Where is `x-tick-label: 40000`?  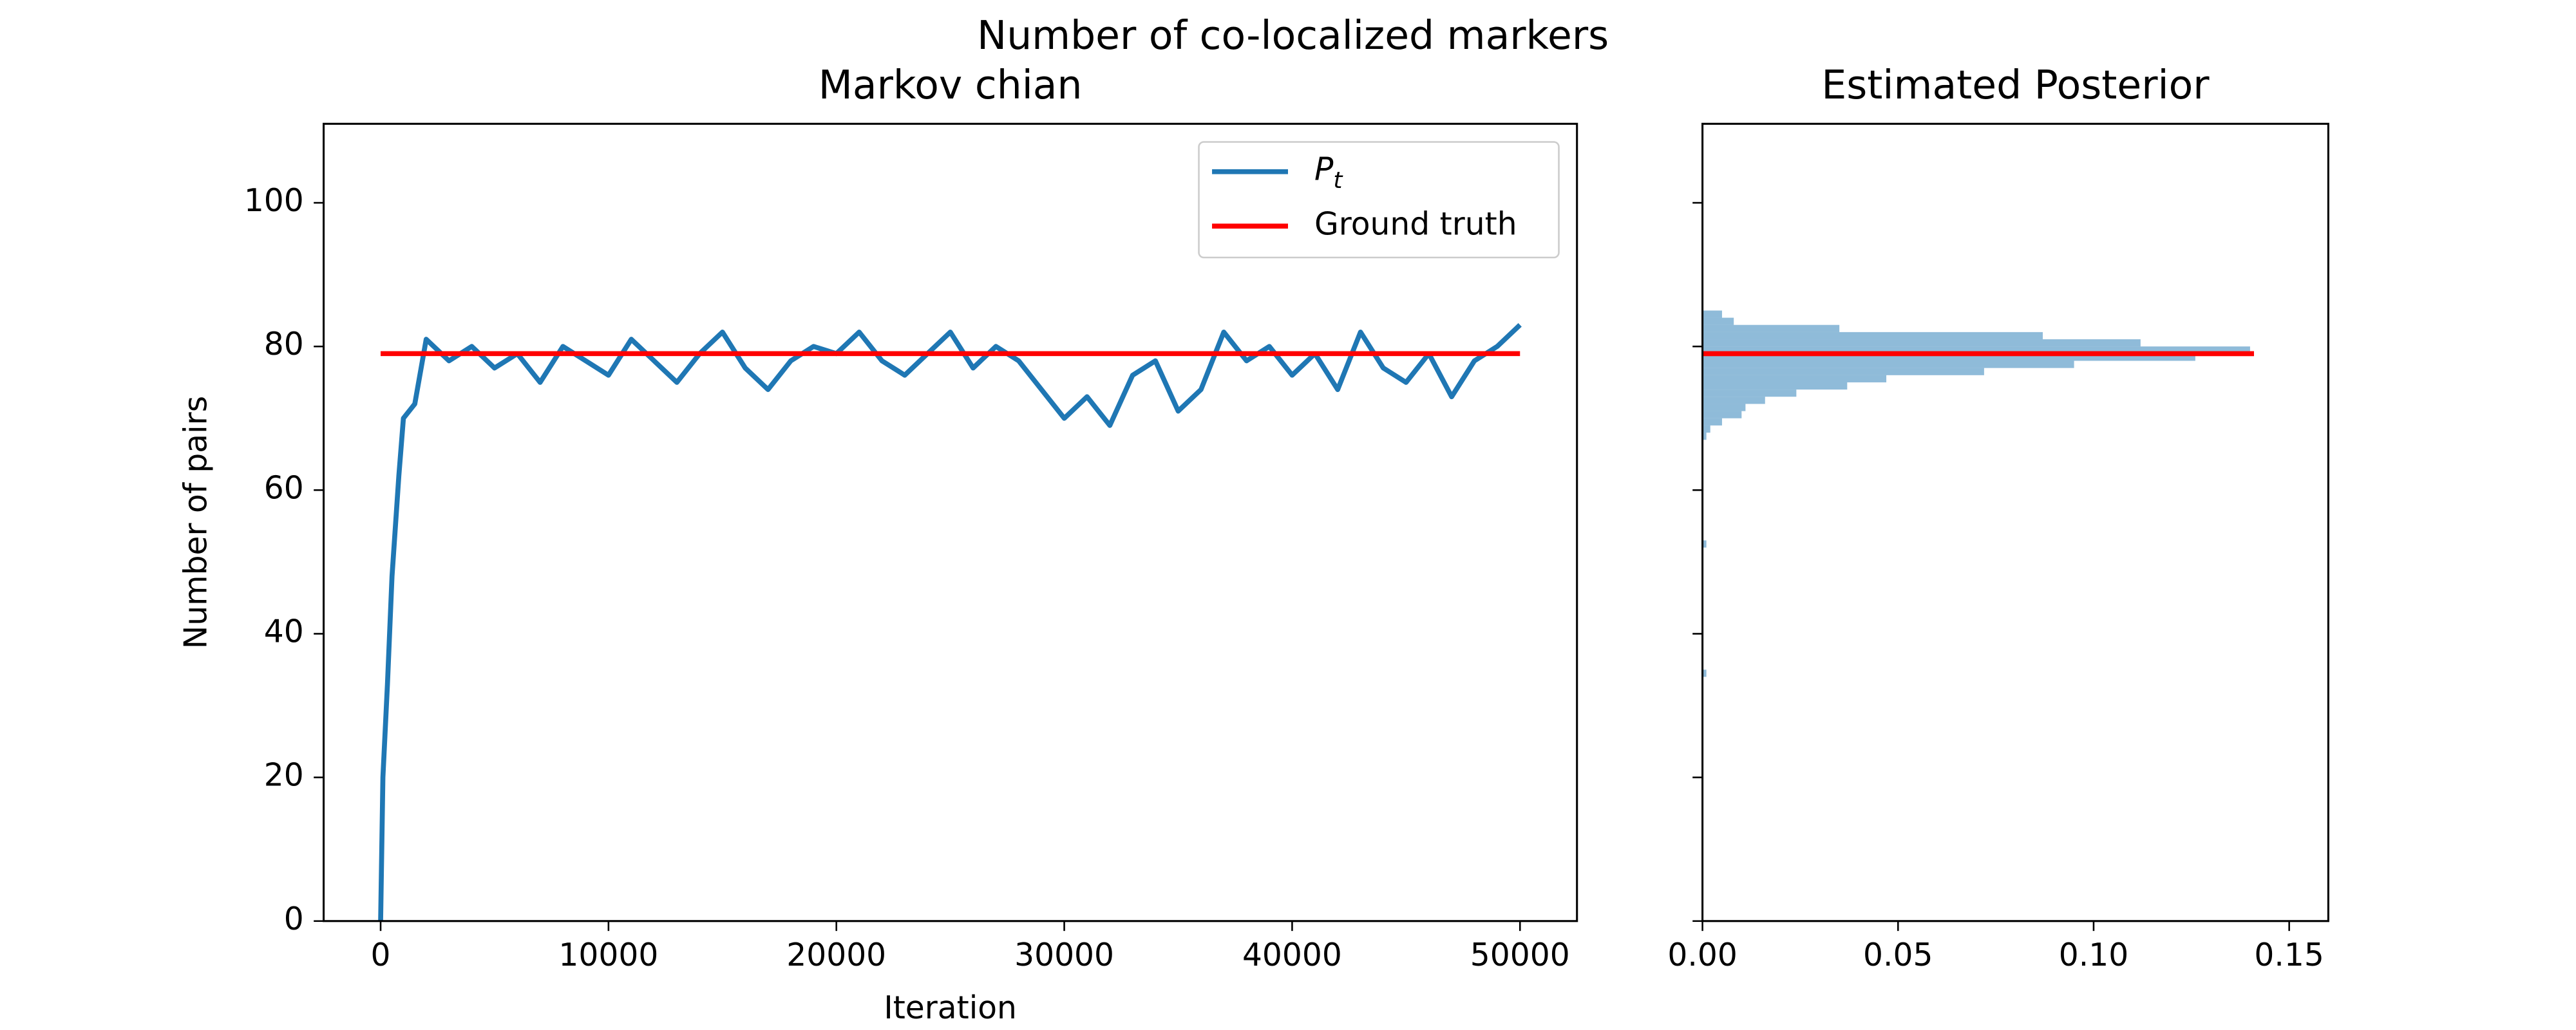 x-tick-label: 40000 is located at coordinates (1292, 955).